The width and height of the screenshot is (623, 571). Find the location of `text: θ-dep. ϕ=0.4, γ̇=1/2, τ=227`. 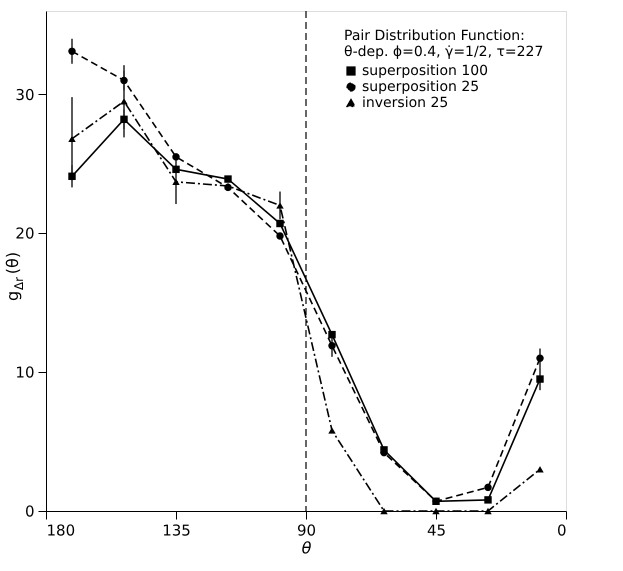

text: θ-dep. ϕ=0.4, γ̇=1/2, τ=227 is located at coordinates (444, 52).